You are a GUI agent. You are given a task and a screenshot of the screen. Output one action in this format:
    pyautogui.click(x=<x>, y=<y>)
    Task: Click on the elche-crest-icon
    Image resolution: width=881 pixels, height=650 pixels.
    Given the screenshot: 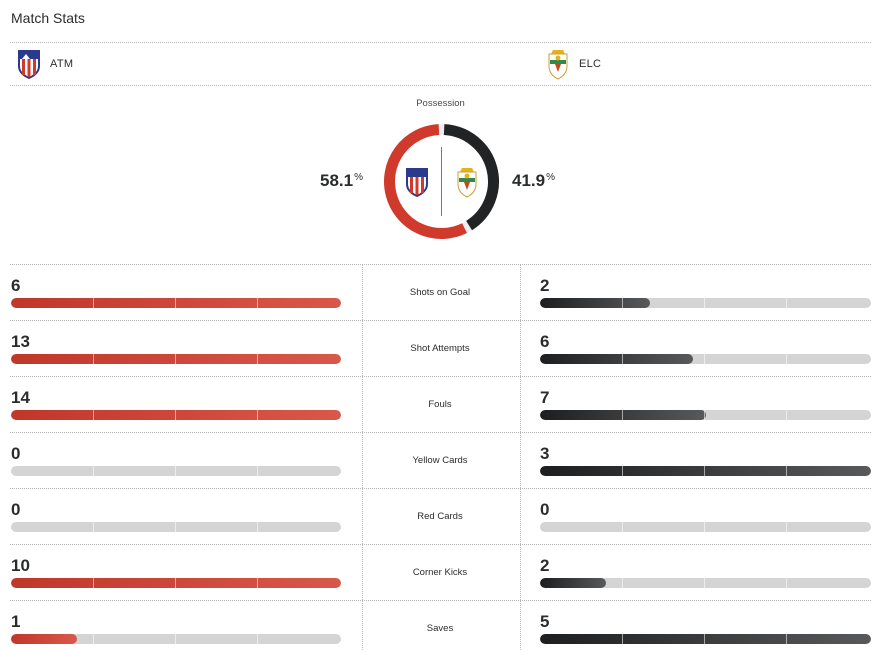 What is the action you would take?
    pyautogui.click(x=558, y=65)
    